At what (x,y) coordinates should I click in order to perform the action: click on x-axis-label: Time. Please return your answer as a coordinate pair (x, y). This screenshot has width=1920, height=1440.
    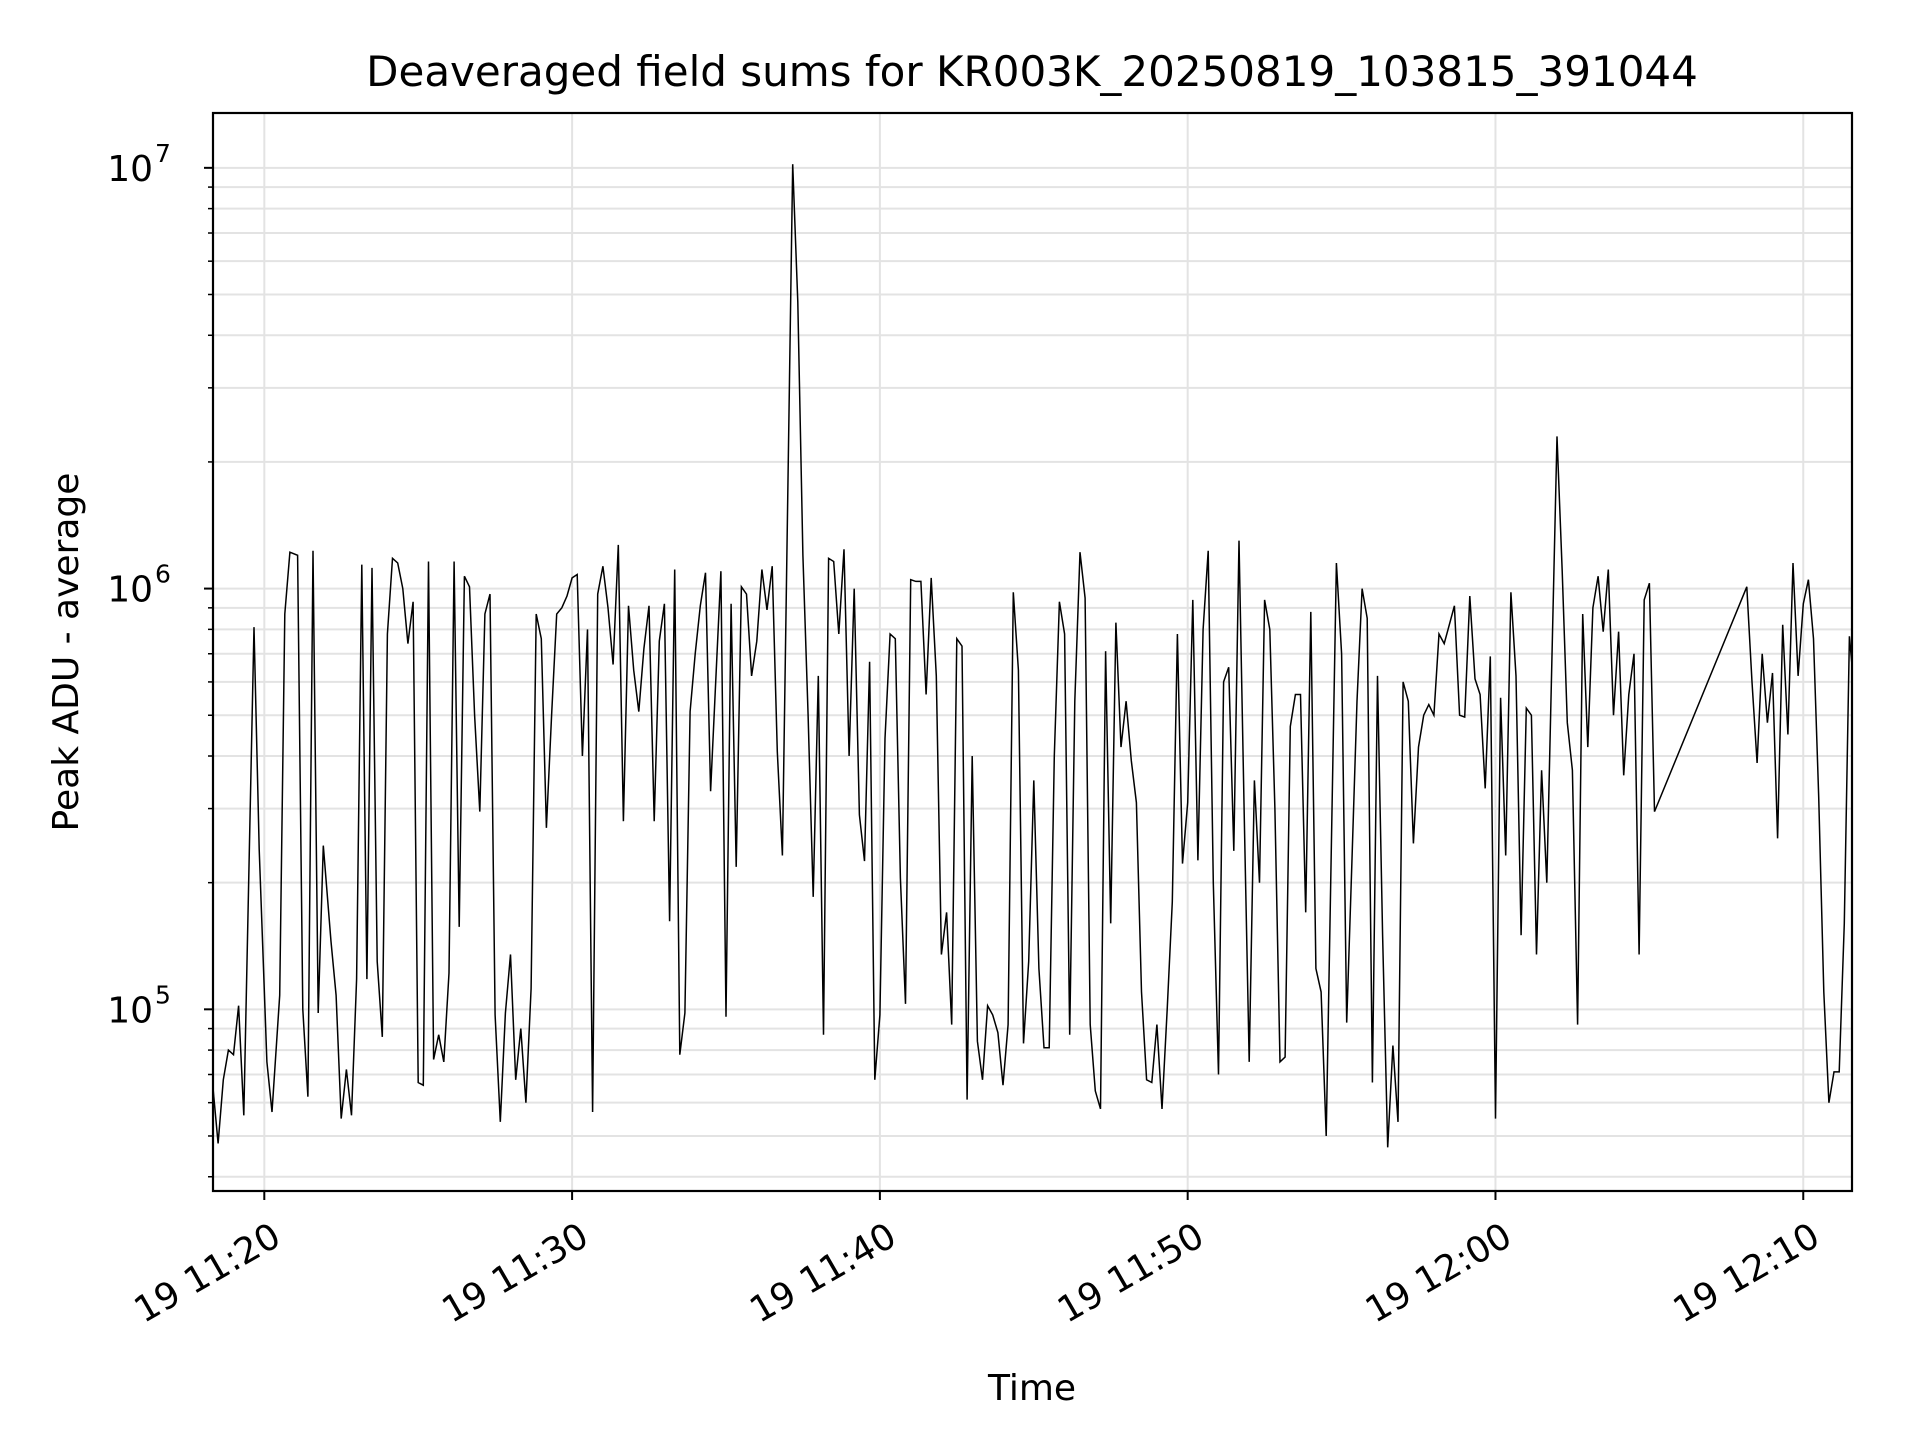
    Looking at the image, I should click on (1031, 1388).